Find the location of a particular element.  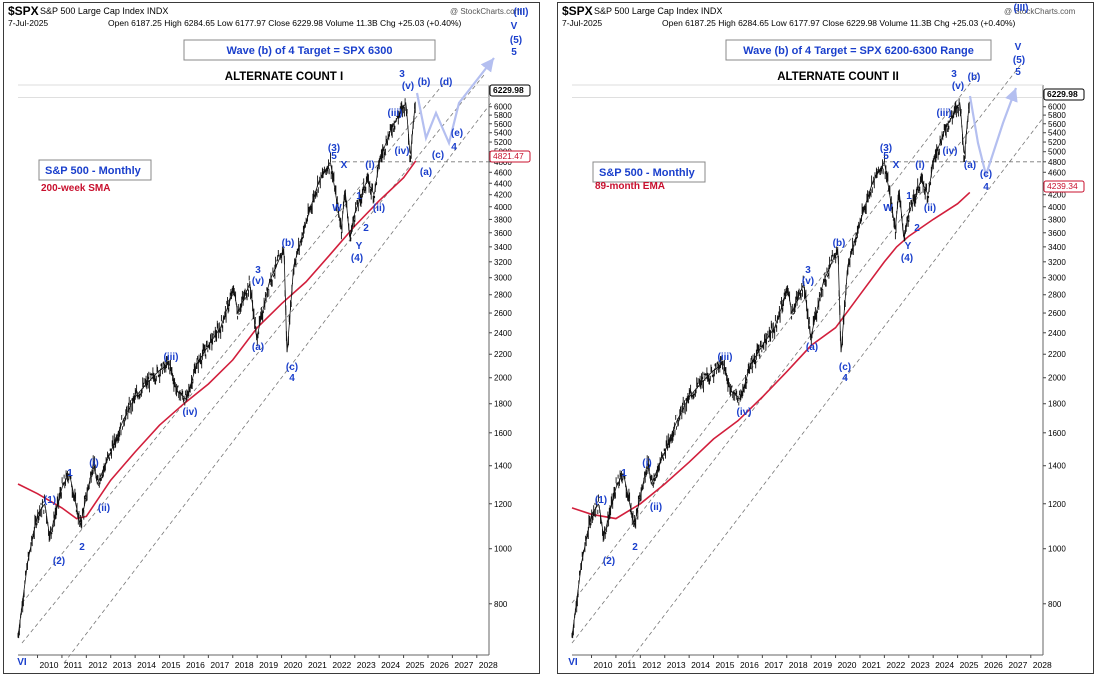

wave-label: (iv) is located at coordinates (950, 151).